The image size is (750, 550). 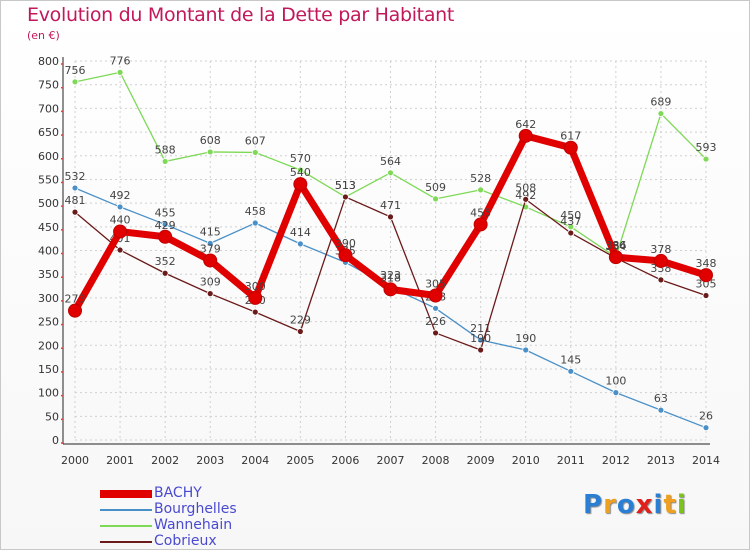 What do you see at coordinates (390, 161) in the screenshot?
I see `data-label-wannehain: 564` at bounding box center [390, 161].